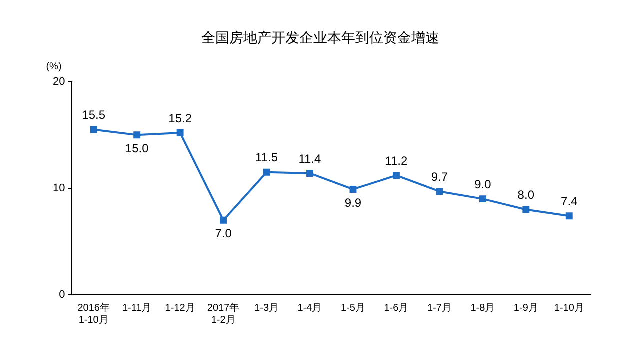 This screenshot has height=339, width=636. What do you see at coordinates (310, 308) in the screenshot?
I see `x-tick-label: 1-4月` at bounding box center [310, 308].